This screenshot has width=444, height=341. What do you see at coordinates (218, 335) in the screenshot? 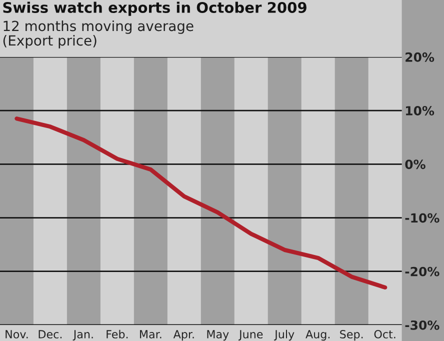
I see `x-tick-label: May` at bounding box center [218, 335].